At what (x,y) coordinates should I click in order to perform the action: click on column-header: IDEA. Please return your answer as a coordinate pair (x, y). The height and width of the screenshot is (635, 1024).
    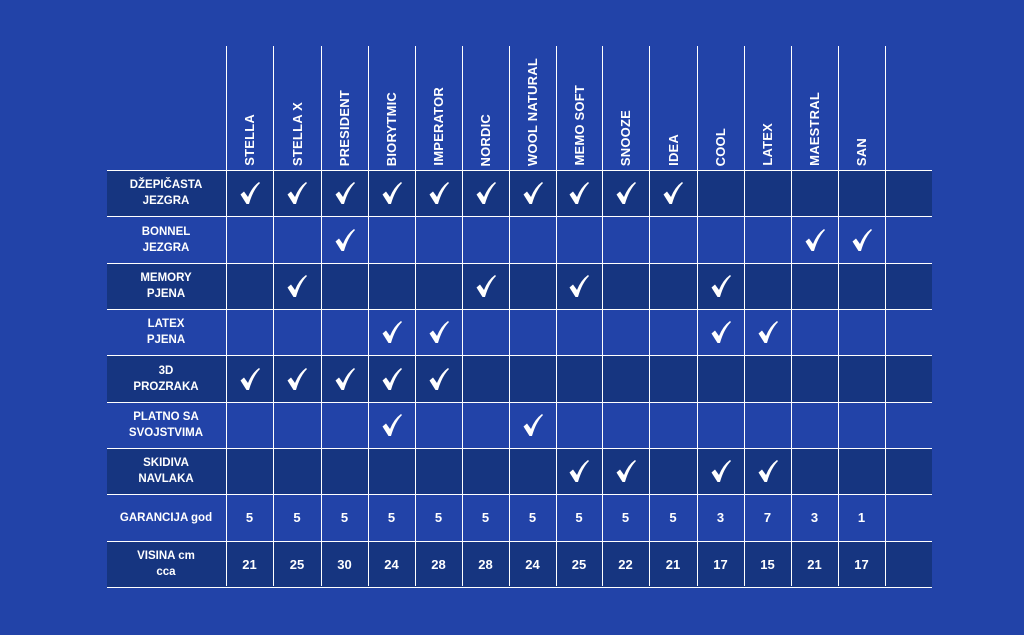
    Looking at the image, I should click on (673, 103).